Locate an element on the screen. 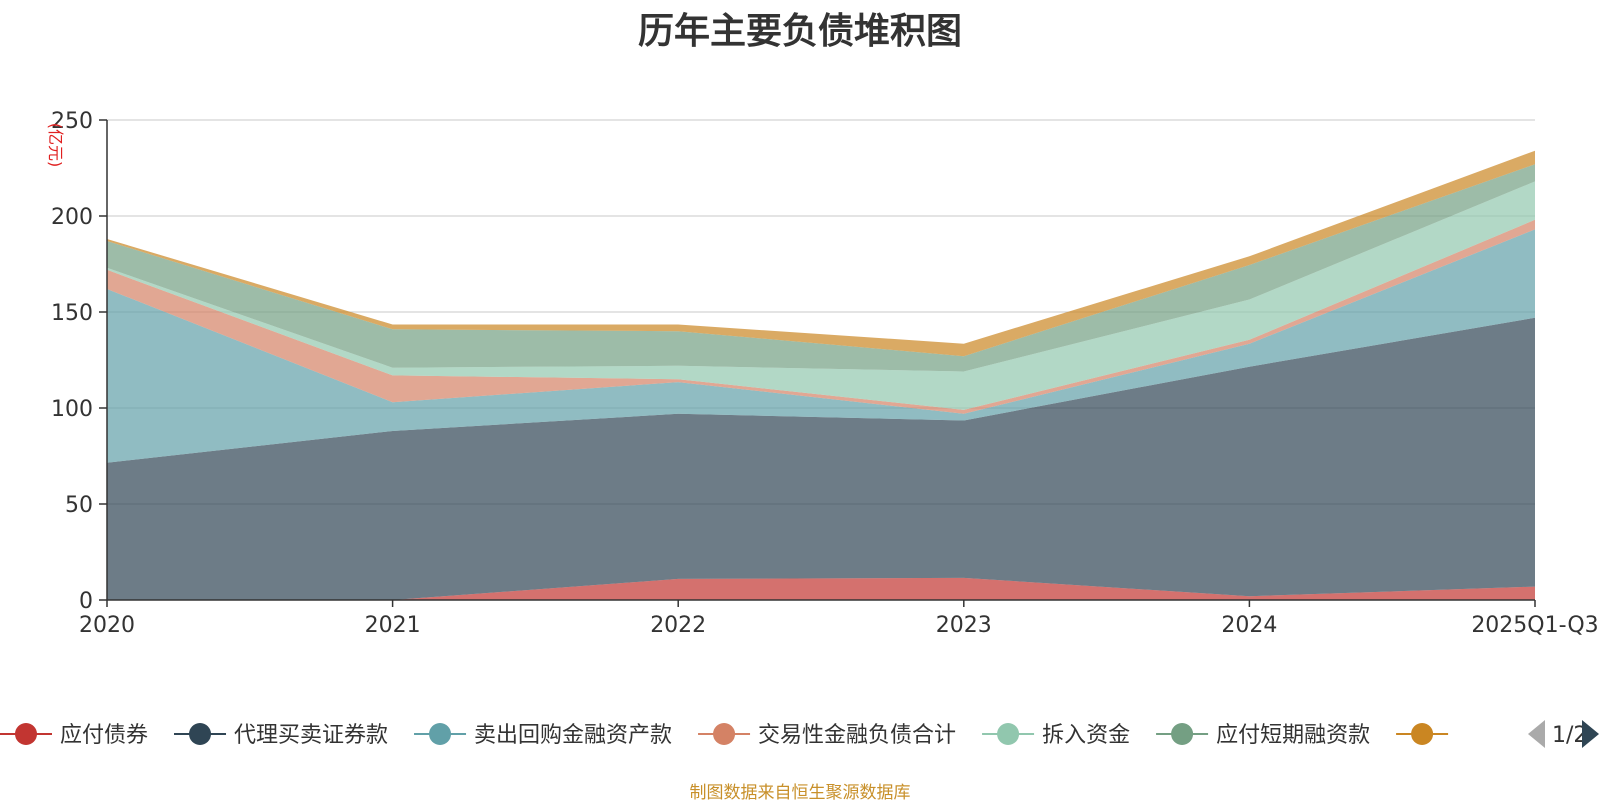  y-tick-label: 250 is located at coordinates (72, 121).